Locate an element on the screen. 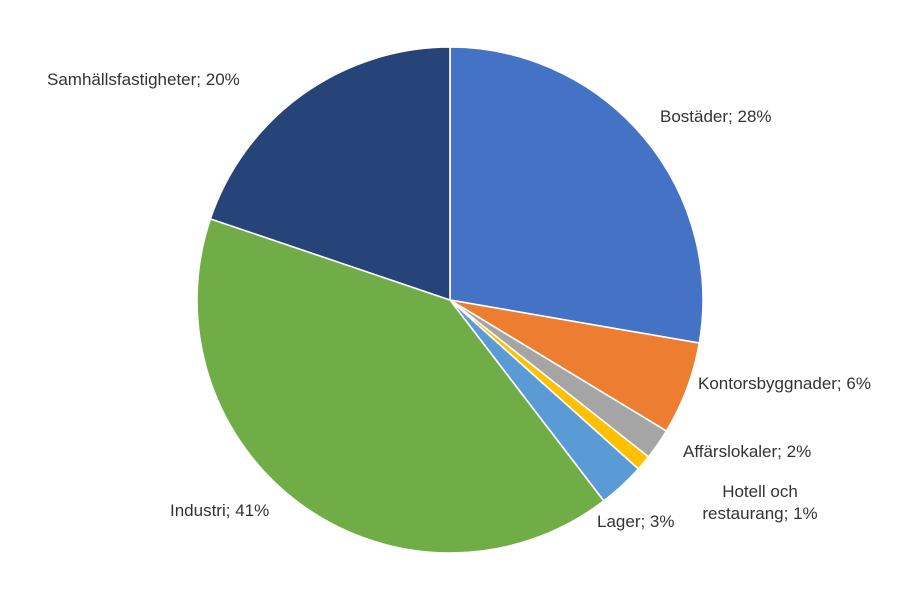 This screenshot has height=605, width=920. data-label-hotell-och-restaurang-line1: Hotell och is located at coordinates (760, 491).